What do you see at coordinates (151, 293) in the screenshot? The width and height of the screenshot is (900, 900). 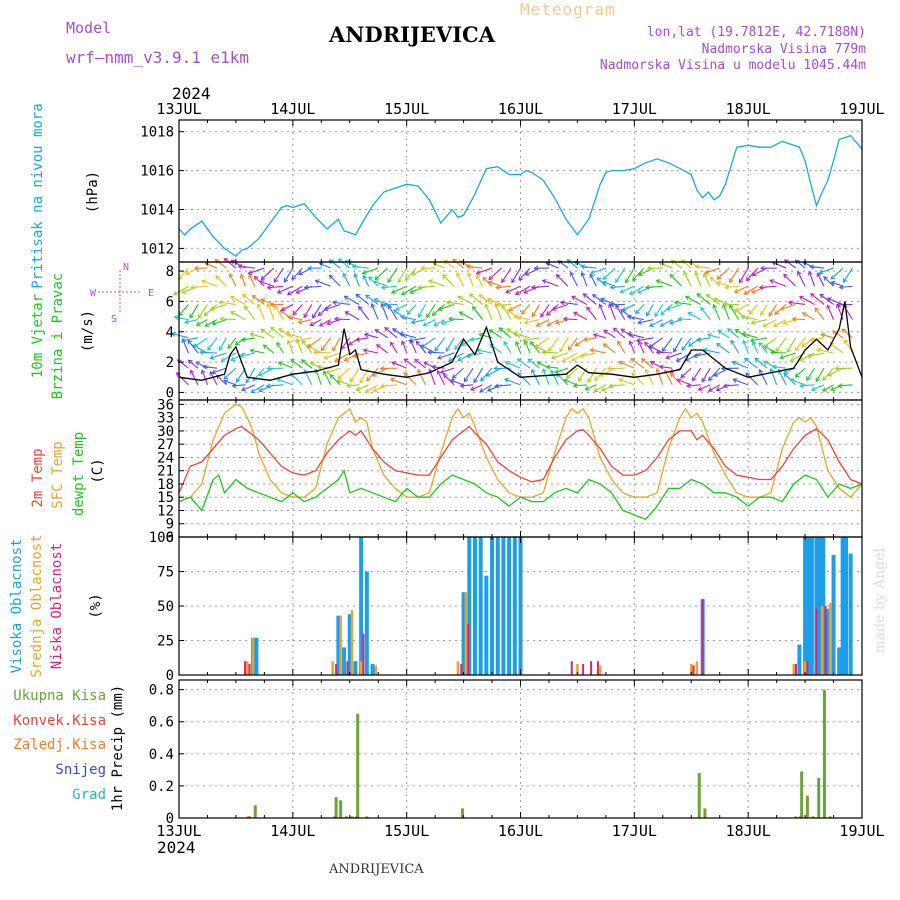 I see `compass-e: E` at bounding box center [151, 293].